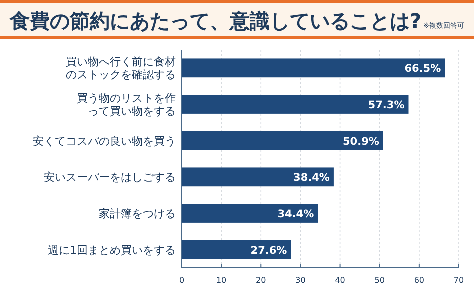 The height and width of the screenshot is (293, 474). What do you see at coordinates (261, 280) in the screenshot?
I see `x-tick-label: 20` at bounding box center [261, 280].